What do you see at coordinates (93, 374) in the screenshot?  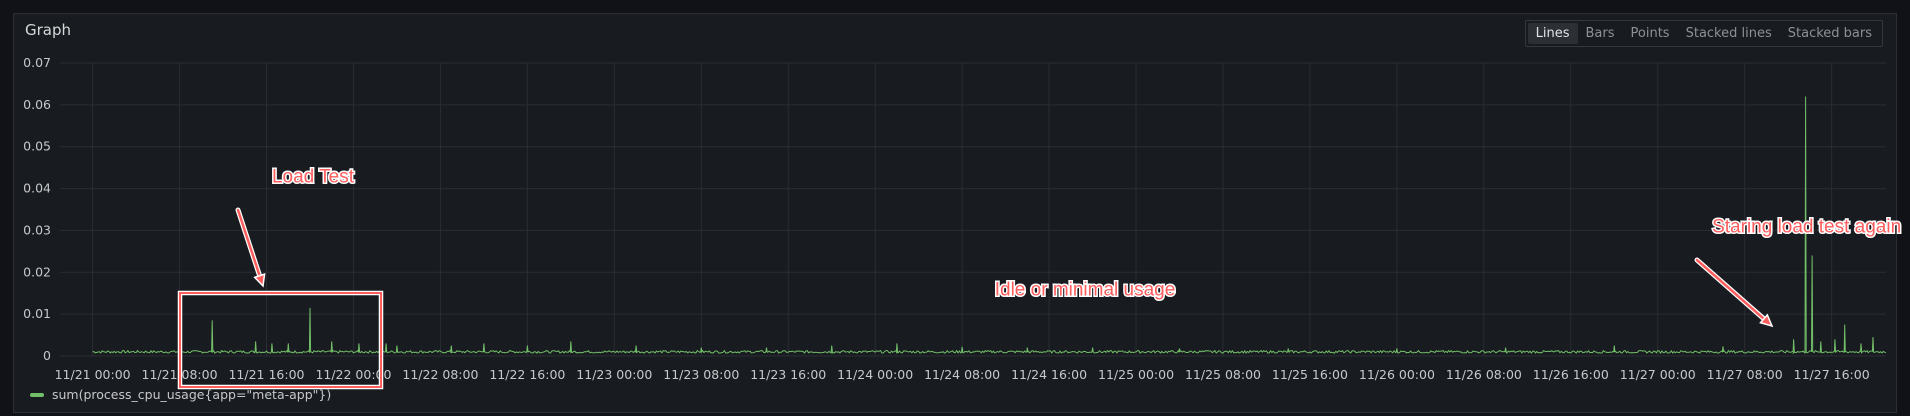 I see `x-tick-label: 11/21 00:00` at bounding box center [93, 374].